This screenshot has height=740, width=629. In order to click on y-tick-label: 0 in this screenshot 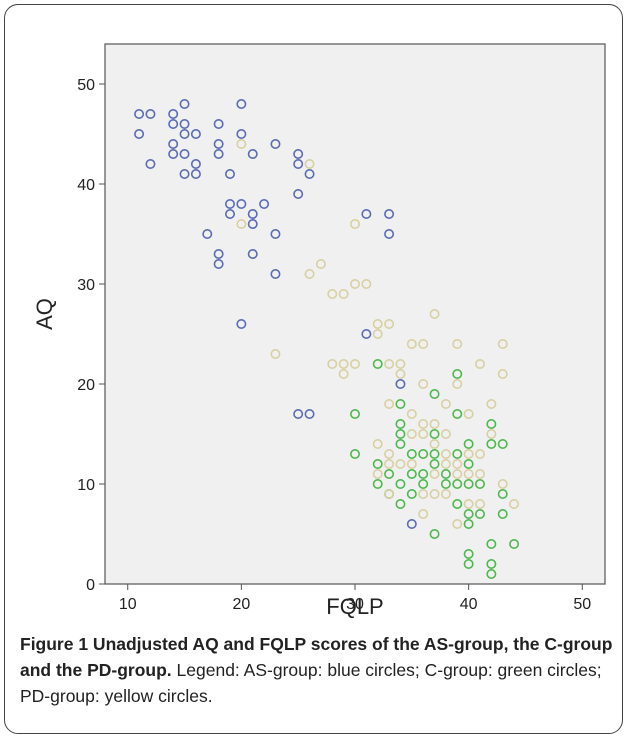, I will do `click(90, 585)`.